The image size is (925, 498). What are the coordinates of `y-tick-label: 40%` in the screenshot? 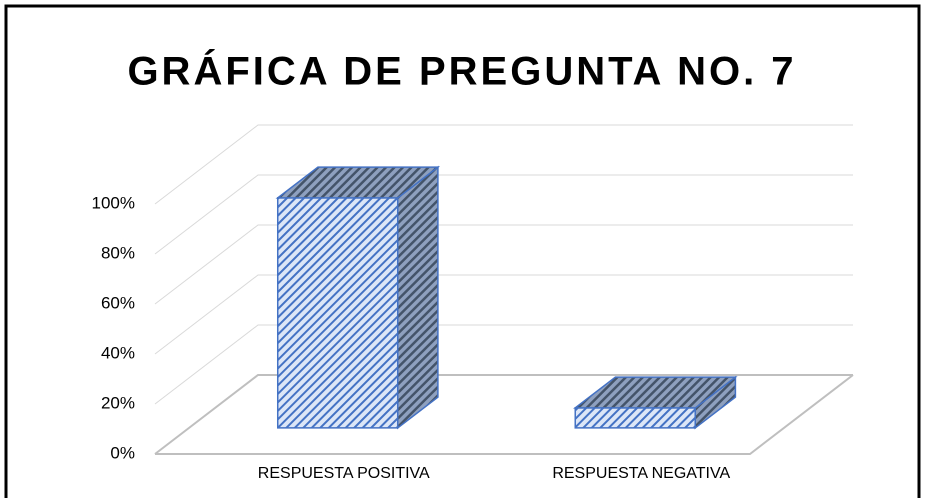 It's located at (118, 352).